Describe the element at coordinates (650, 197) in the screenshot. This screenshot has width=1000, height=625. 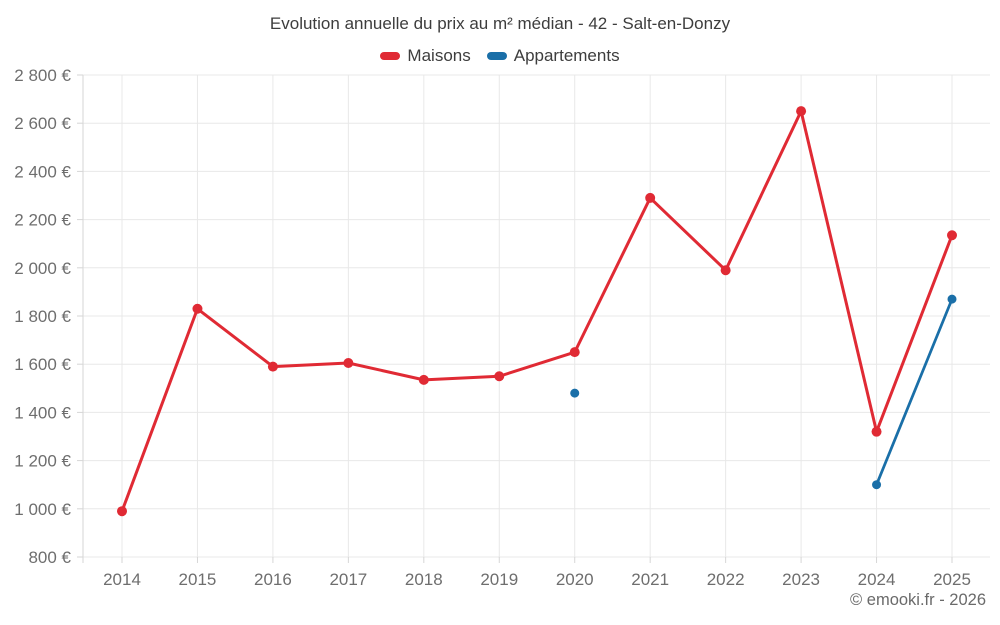
I see `point-maisons-2021` at that location.